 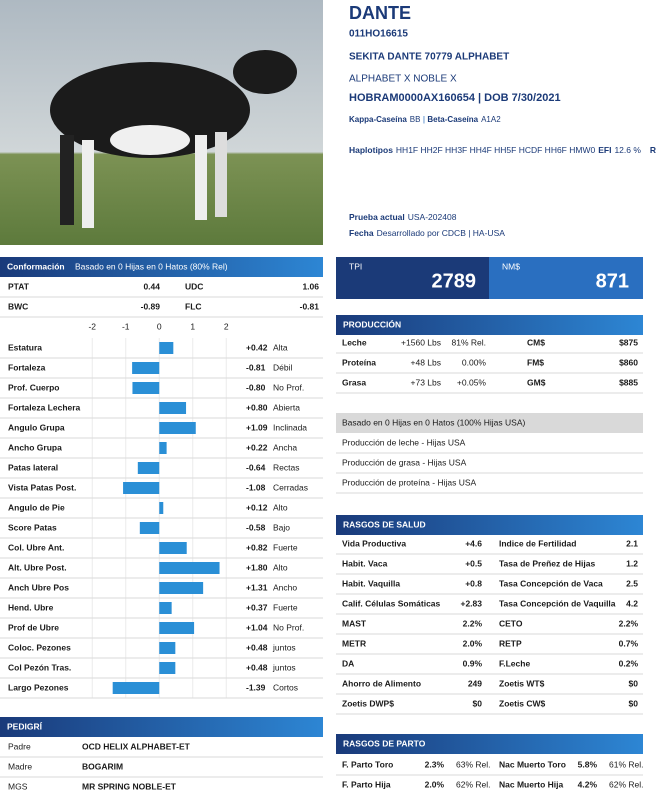 I want to click on production-rel: 0.00%, so click(x=474, y=362).